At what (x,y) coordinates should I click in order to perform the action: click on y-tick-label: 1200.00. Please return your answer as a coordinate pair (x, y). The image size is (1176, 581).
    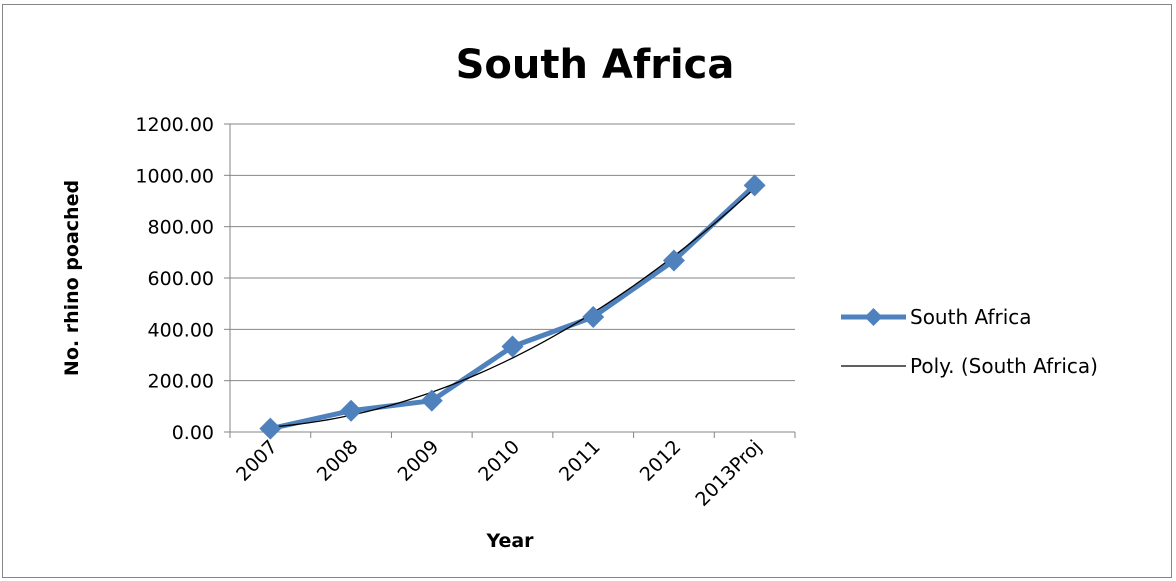
    Looking at the image, I should click on (174, 125).